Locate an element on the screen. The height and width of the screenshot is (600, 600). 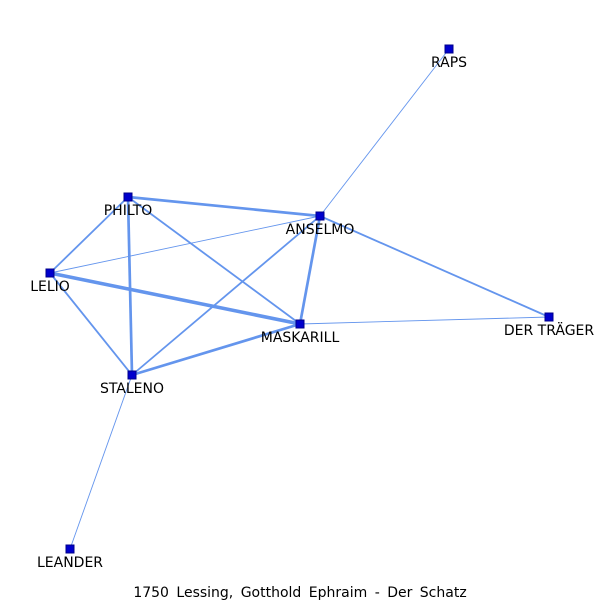
node-label-staleno: STALENO is located at coordinates (132, 389).